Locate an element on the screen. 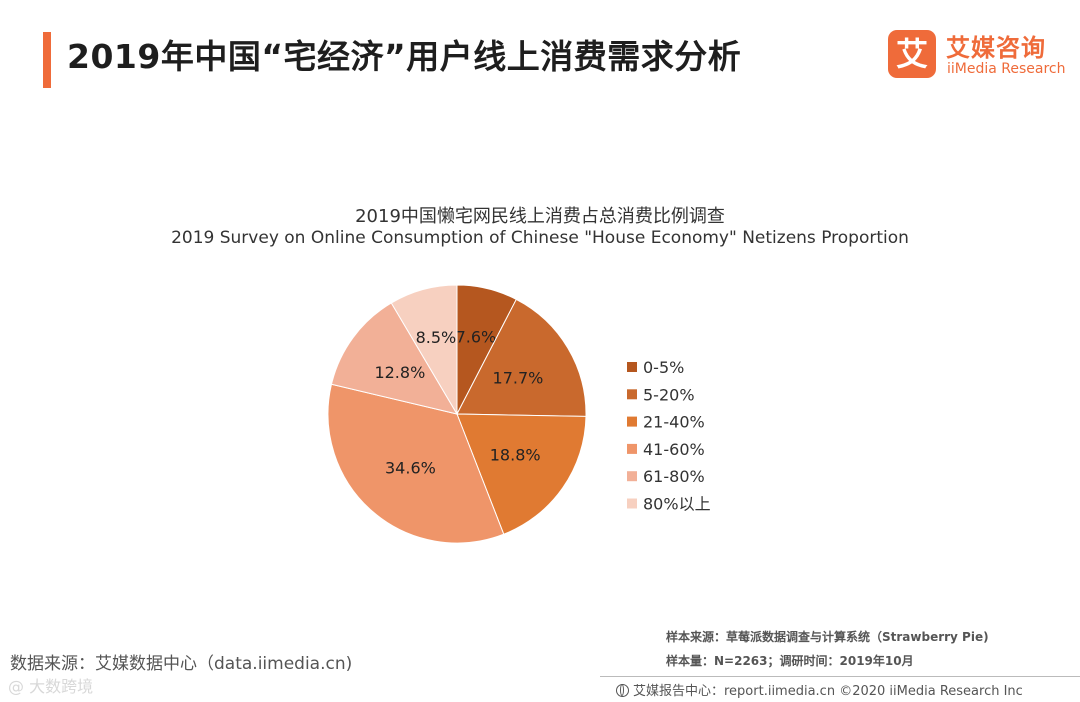  globe-icon is located at coordinates (622, 690).